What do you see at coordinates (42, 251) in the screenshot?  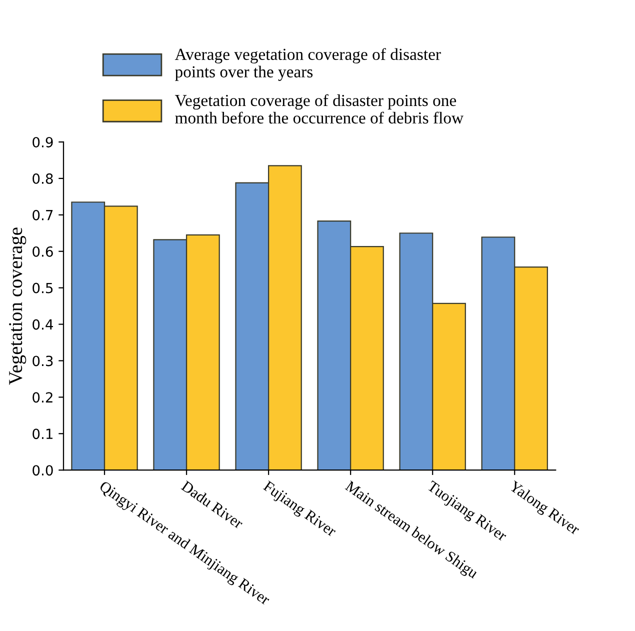 I see `y-tick-label: 0.6` at bounding box center [42, 251].